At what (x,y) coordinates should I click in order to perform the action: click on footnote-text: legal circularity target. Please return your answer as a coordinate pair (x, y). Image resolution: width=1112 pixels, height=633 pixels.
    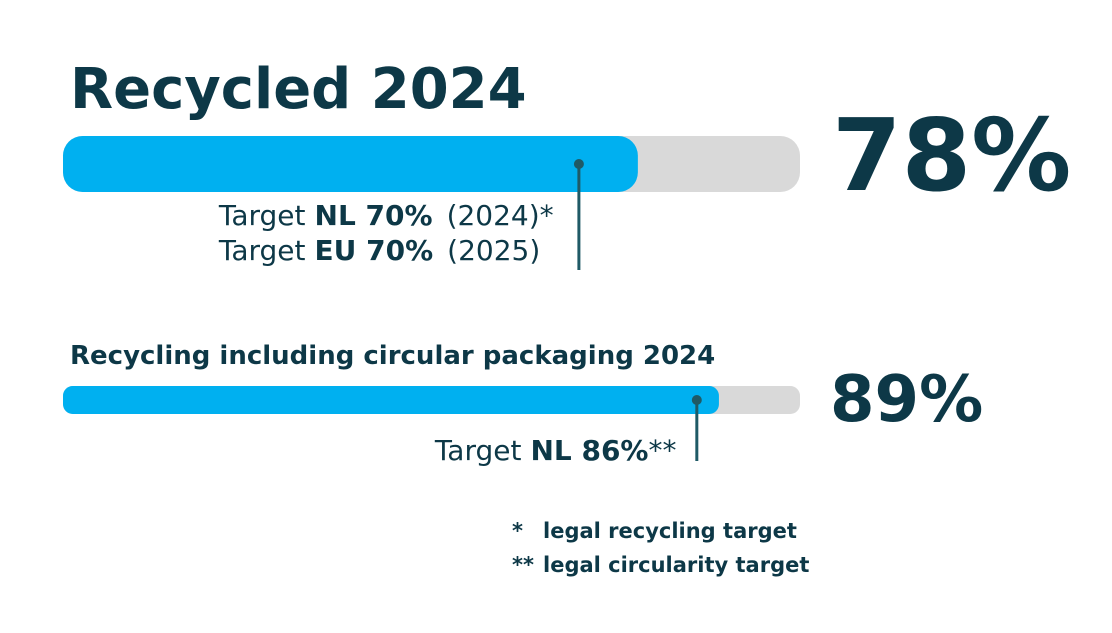
    Looking at the image, I should click on (676, 565).